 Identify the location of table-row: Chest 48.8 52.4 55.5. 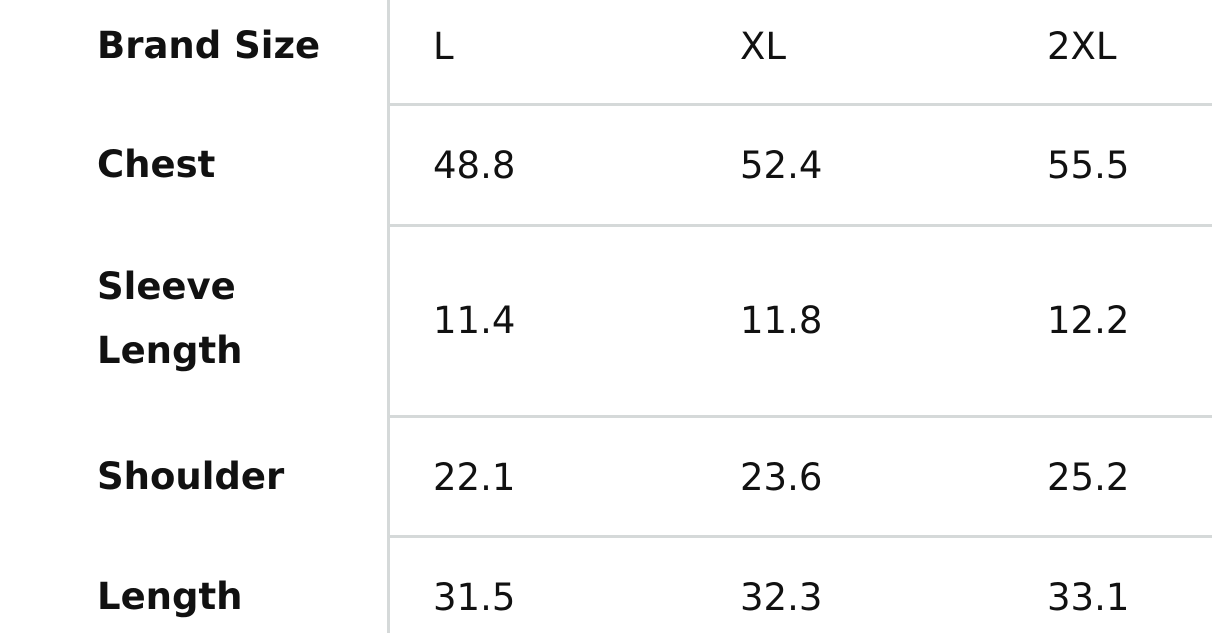
(606, 165).